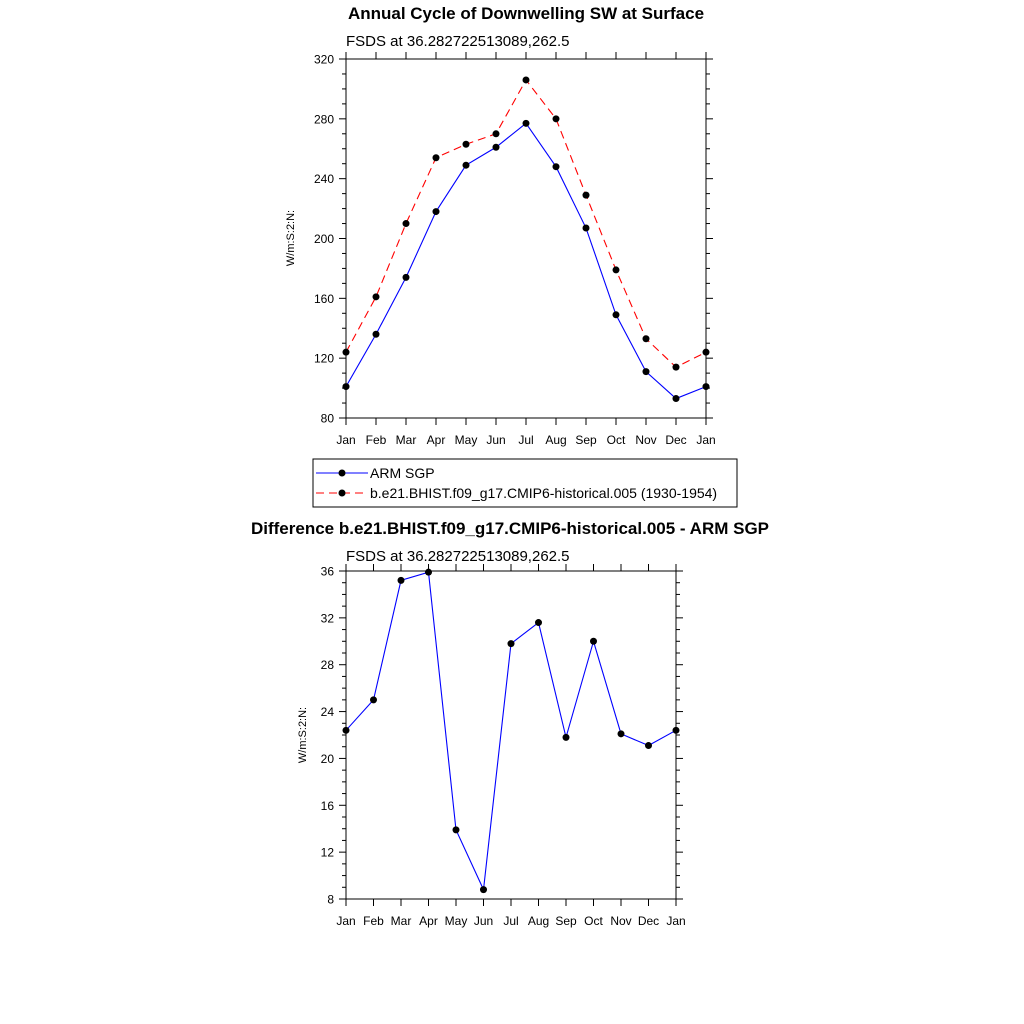  Describe the element at coordinates (328, 853) in the screenshot. I see `y-tick-label: 12` at that location.